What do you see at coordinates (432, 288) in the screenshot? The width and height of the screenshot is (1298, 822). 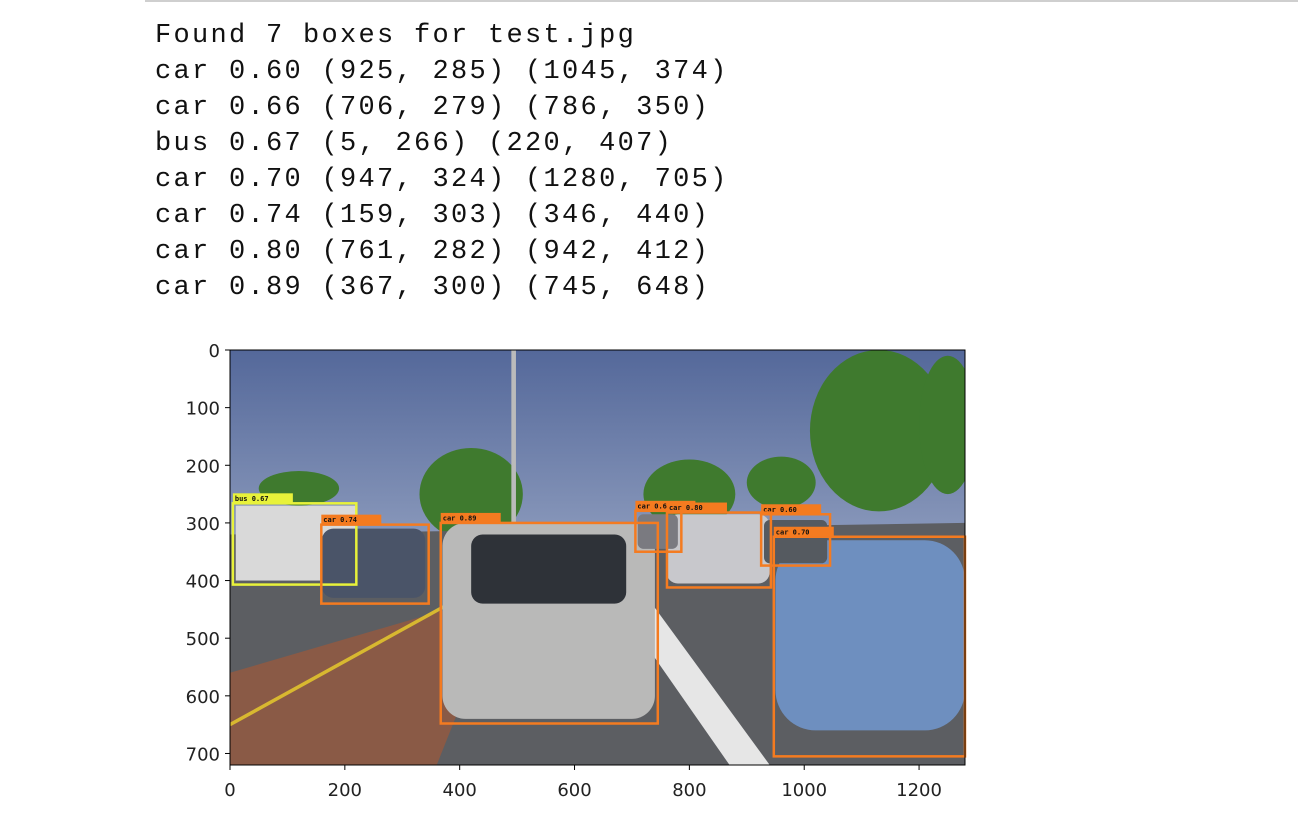 I see `output-line: car 0.89 (367, 300) (745, 648)` at bounding box center [432, 288].